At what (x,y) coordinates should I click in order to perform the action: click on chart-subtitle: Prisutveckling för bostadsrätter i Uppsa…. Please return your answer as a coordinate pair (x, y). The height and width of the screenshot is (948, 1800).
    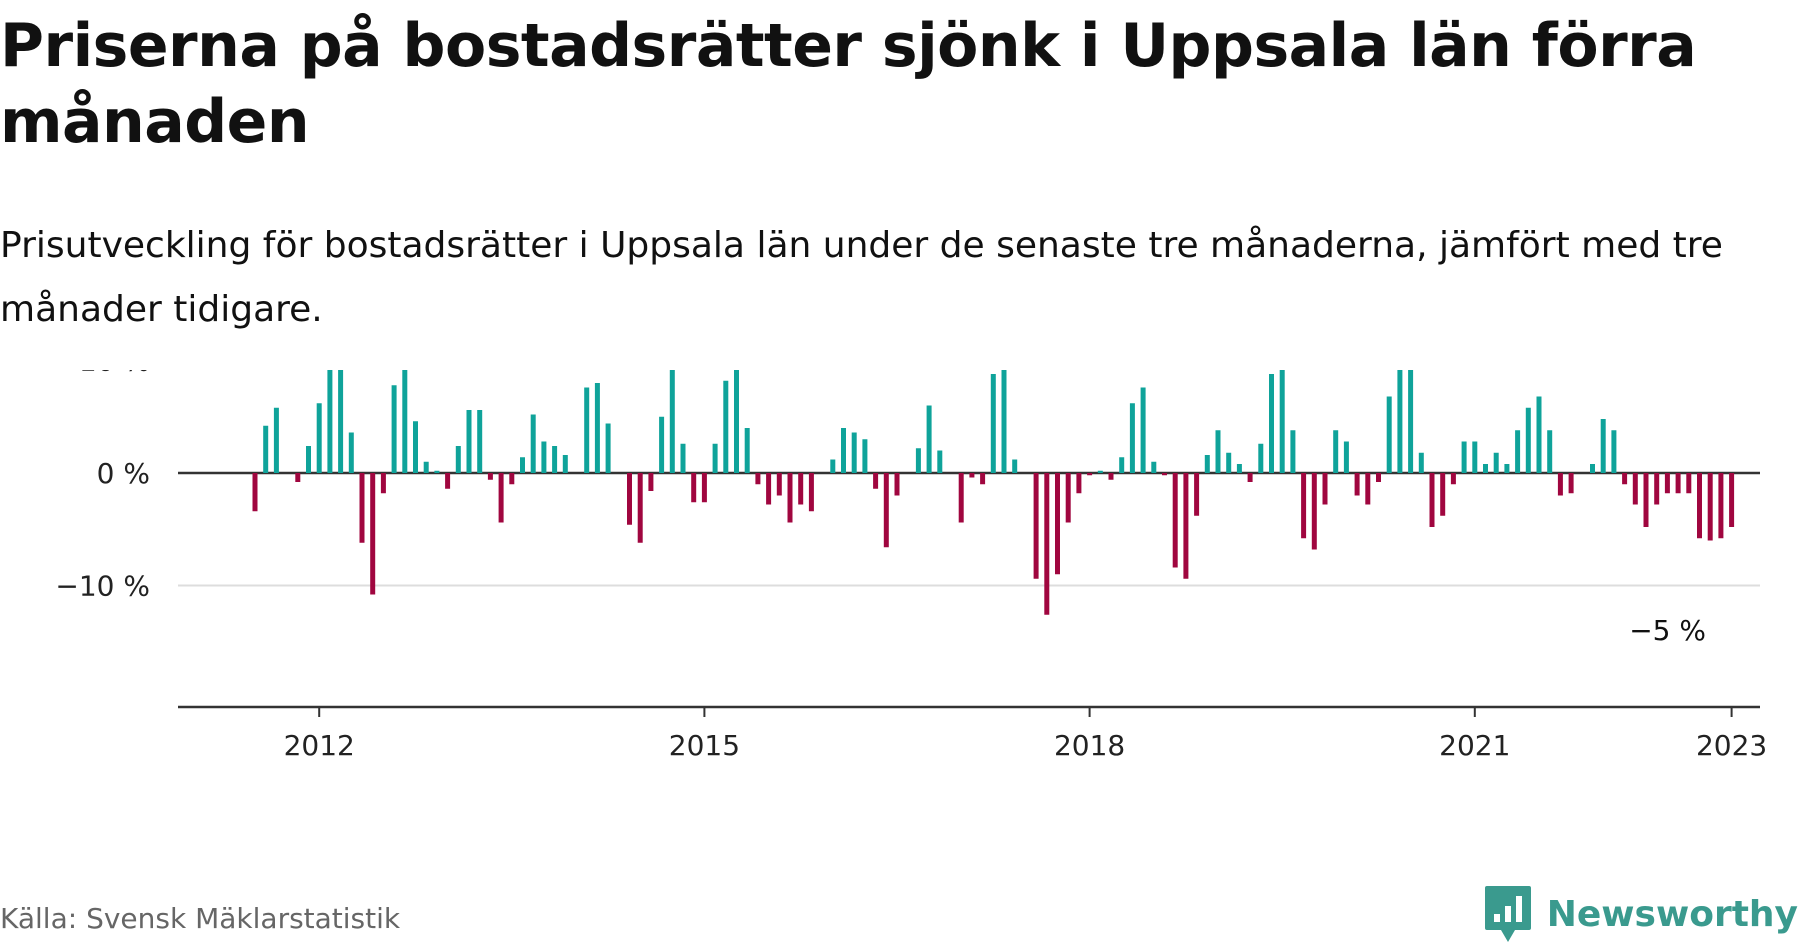
    Looking at the image, I should click on (861, 277).